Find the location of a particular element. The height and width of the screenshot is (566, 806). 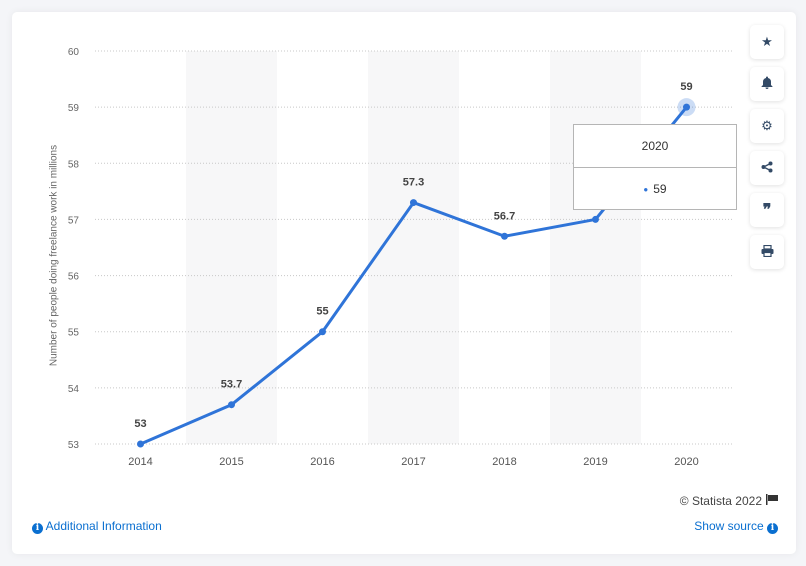

tooltip-title: 2020 is located at coordinates (655, 146).